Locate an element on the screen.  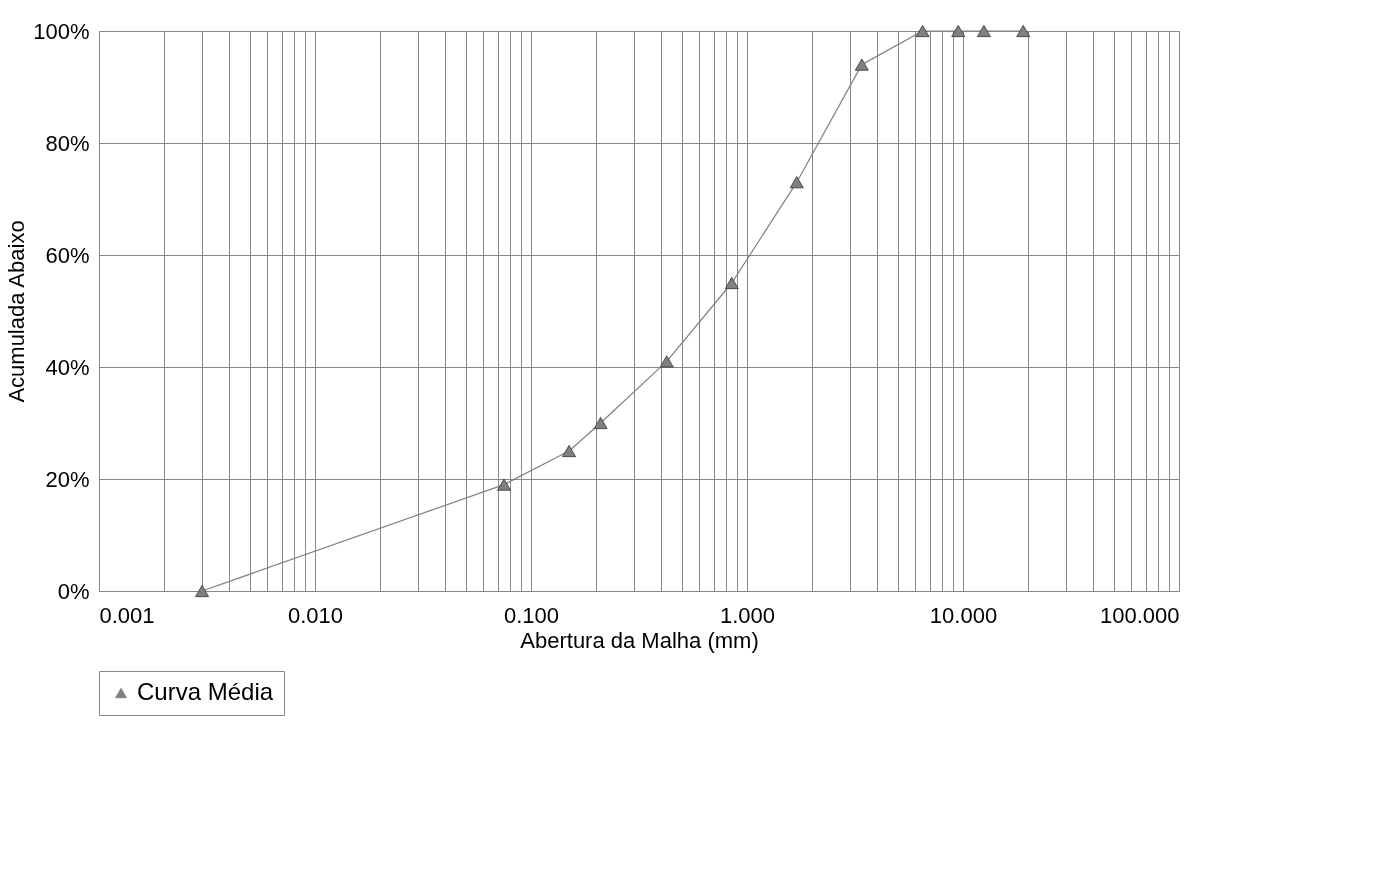
y-tick-label: 100% is located at coordinates (61, 31).